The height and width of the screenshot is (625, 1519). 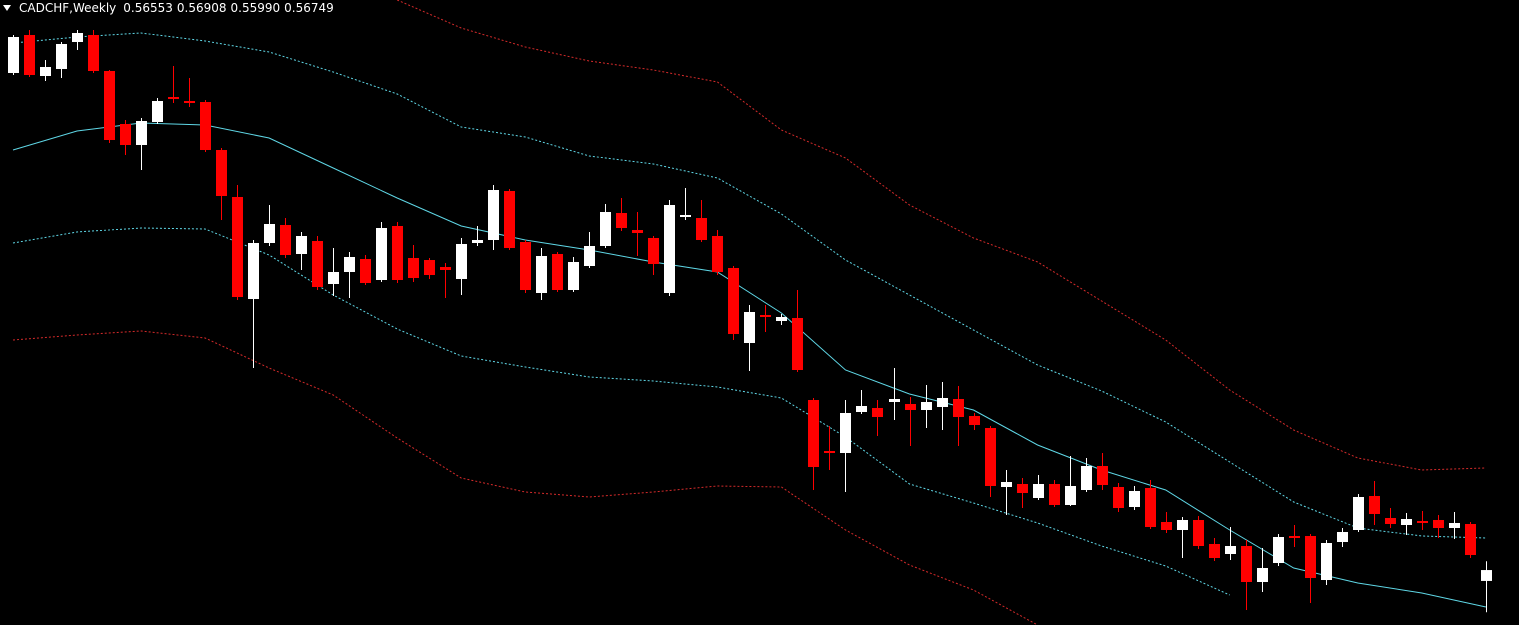 What do you see at coordinates (309, 8) in the screenshot?
I see `close-label: 0.56749` at bounding box center [309, 8].